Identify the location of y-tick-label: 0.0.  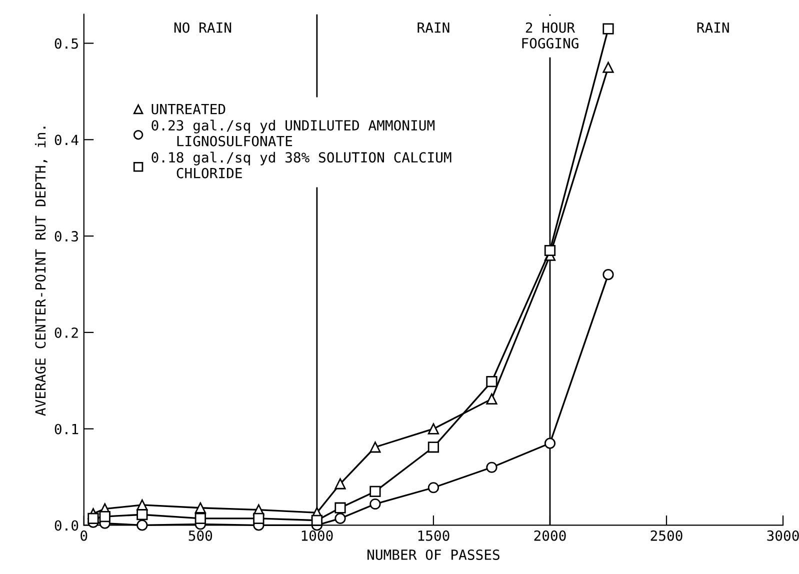
(66, 525).